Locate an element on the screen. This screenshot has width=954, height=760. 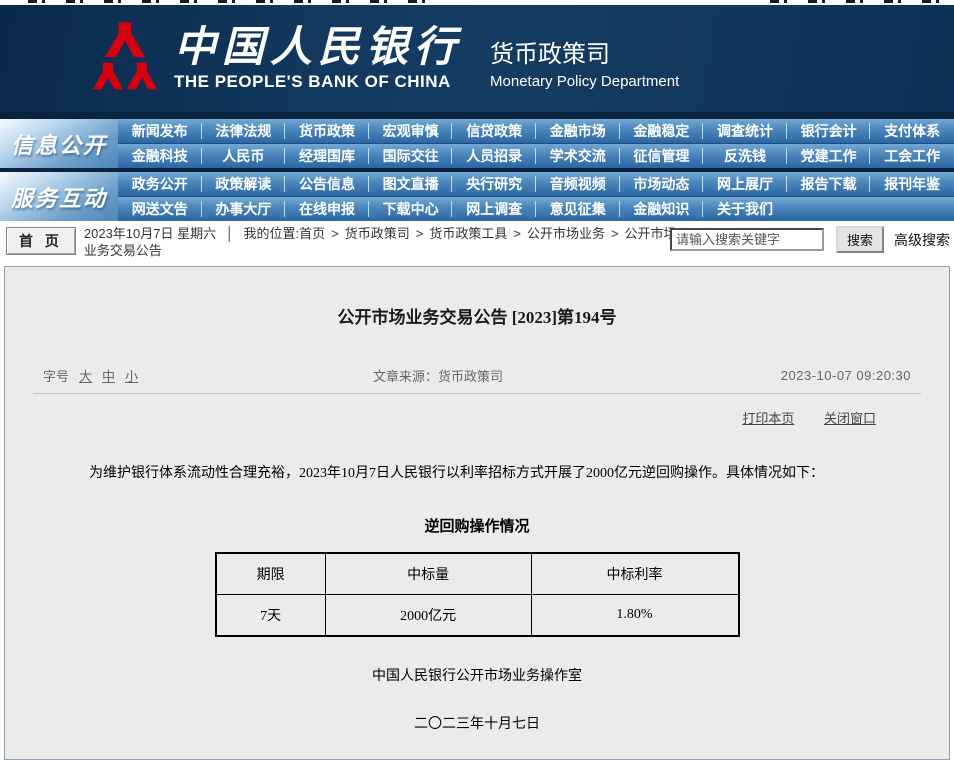
nav-menu-item: 工会工作 is located at coordinates (912, 156).